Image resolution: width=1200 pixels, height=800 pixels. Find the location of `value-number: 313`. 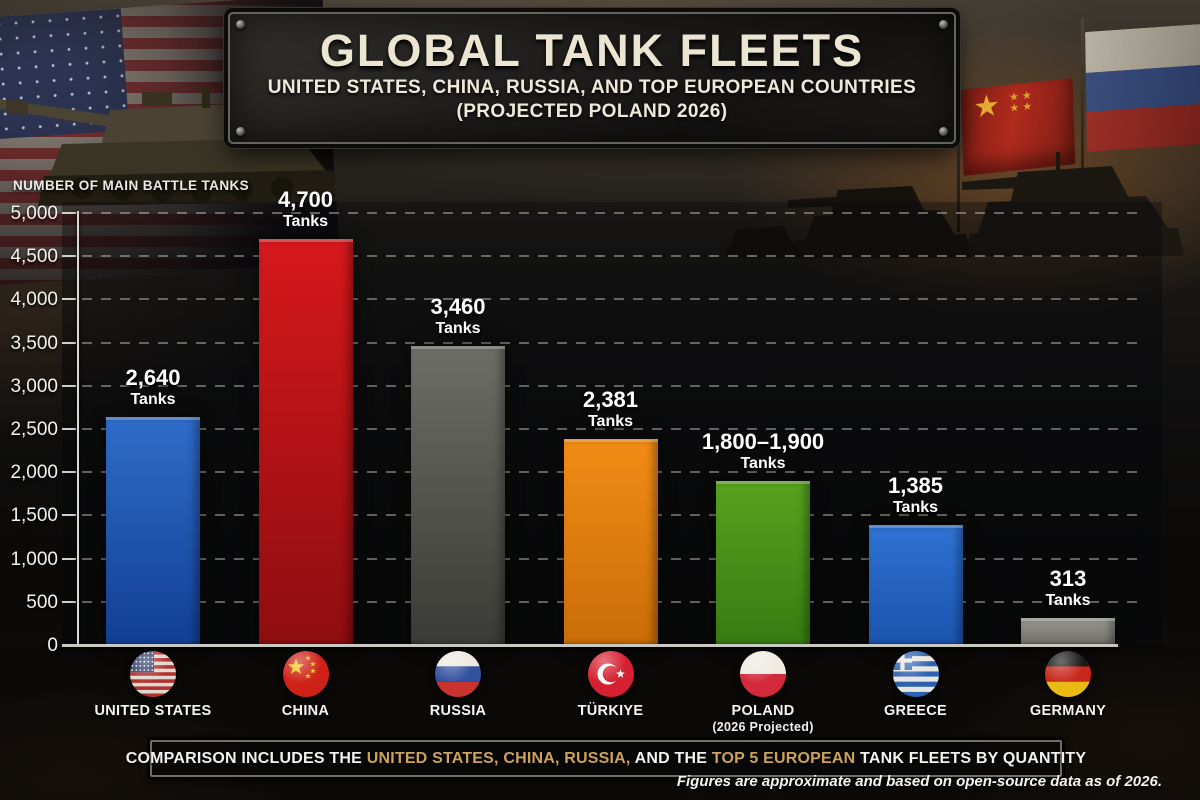

value-number: 313 is located at coordinates (1068, 578).